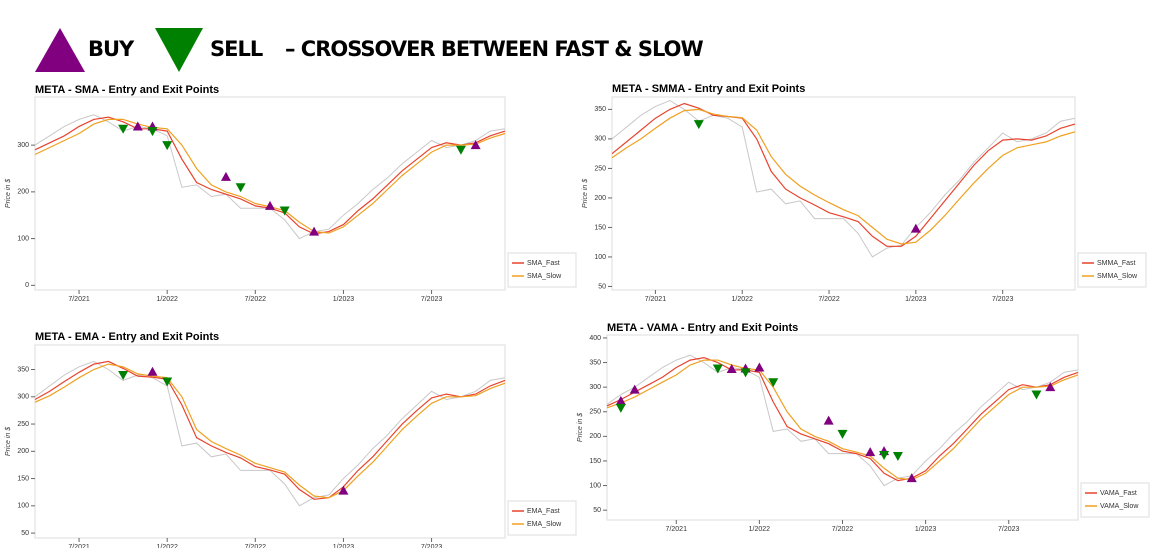  I want to click on buy-label: BUY, so click(111, 49).